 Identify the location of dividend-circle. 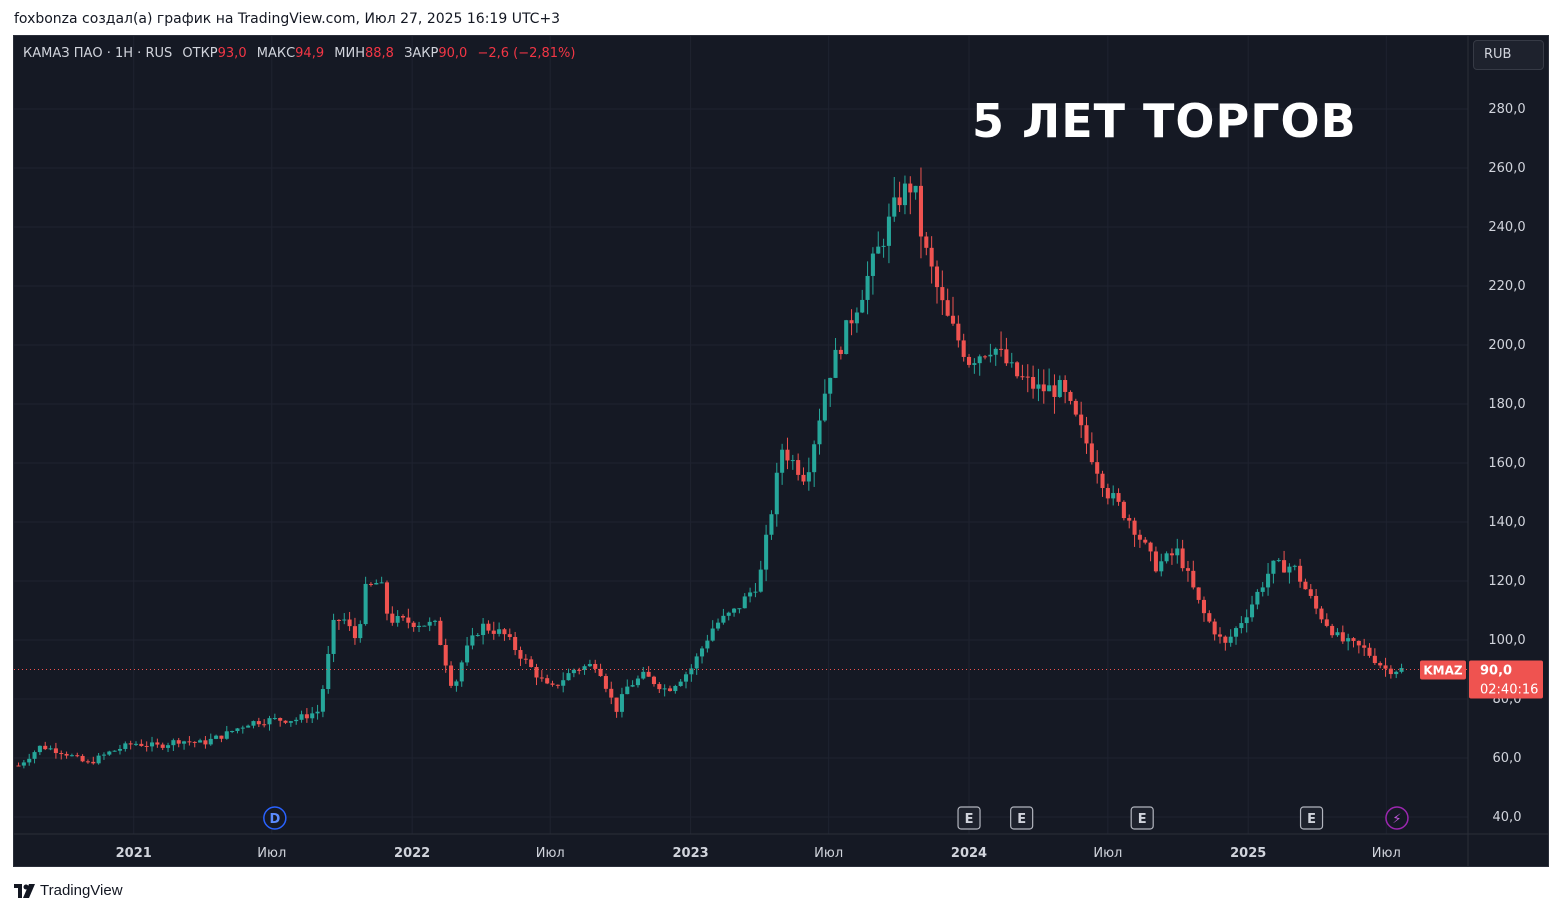
(275, 818).